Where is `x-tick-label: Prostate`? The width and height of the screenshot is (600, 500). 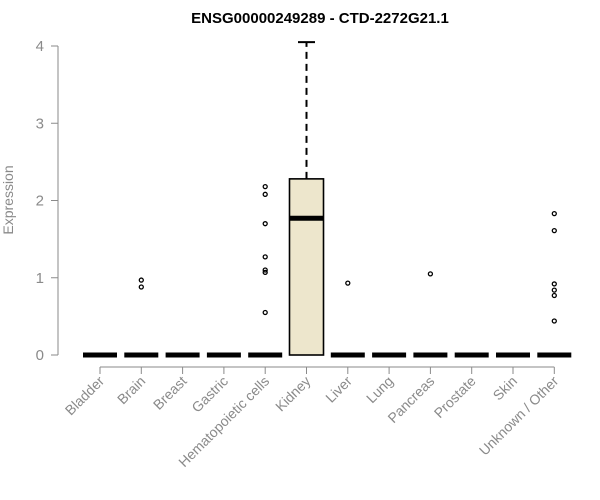 x-tick-label: Prostate is located at coordinates (455, 397).